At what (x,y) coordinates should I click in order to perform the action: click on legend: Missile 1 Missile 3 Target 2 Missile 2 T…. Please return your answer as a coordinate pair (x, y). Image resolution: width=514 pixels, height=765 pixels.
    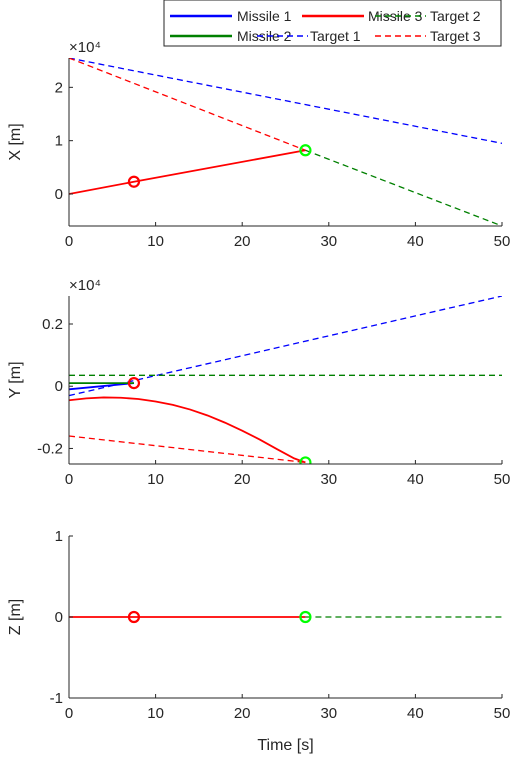
    Looking at the image, I should click on (332, 23).